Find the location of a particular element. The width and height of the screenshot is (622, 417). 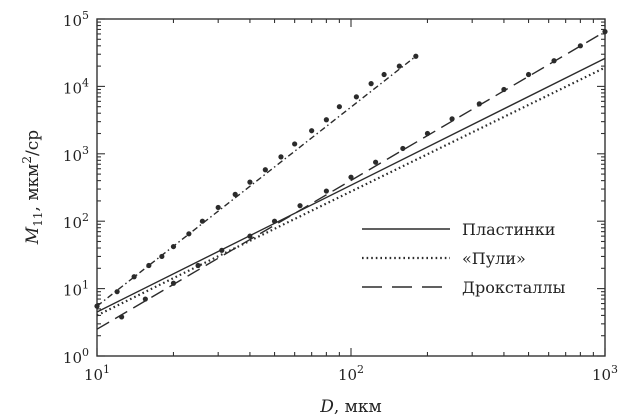

y-tick-label: 10⁰ is located at coordinates (76, 356).